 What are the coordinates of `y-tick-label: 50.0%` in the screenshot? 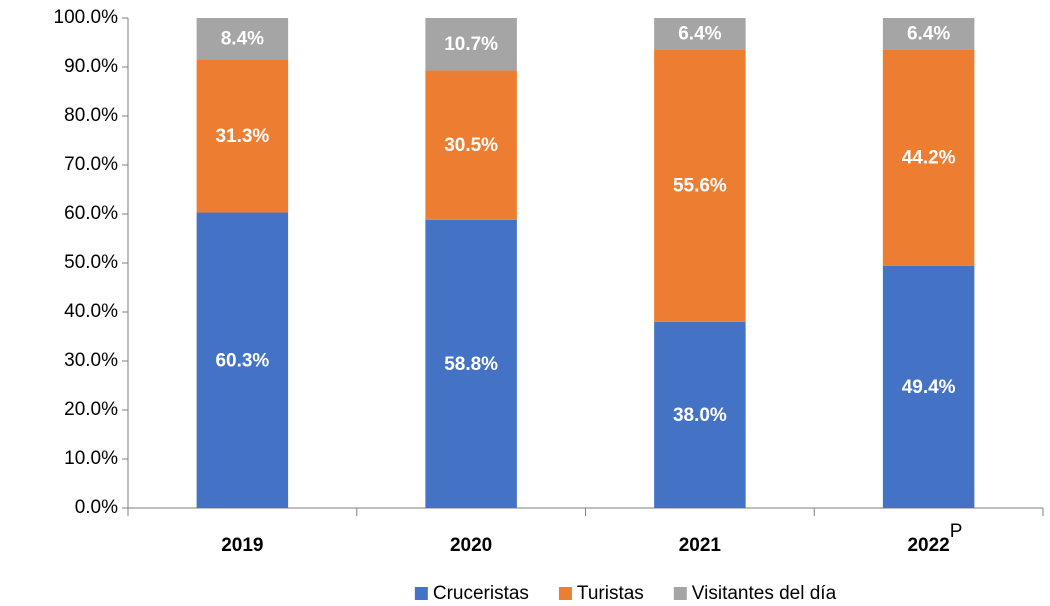 It's located at (91, 262).